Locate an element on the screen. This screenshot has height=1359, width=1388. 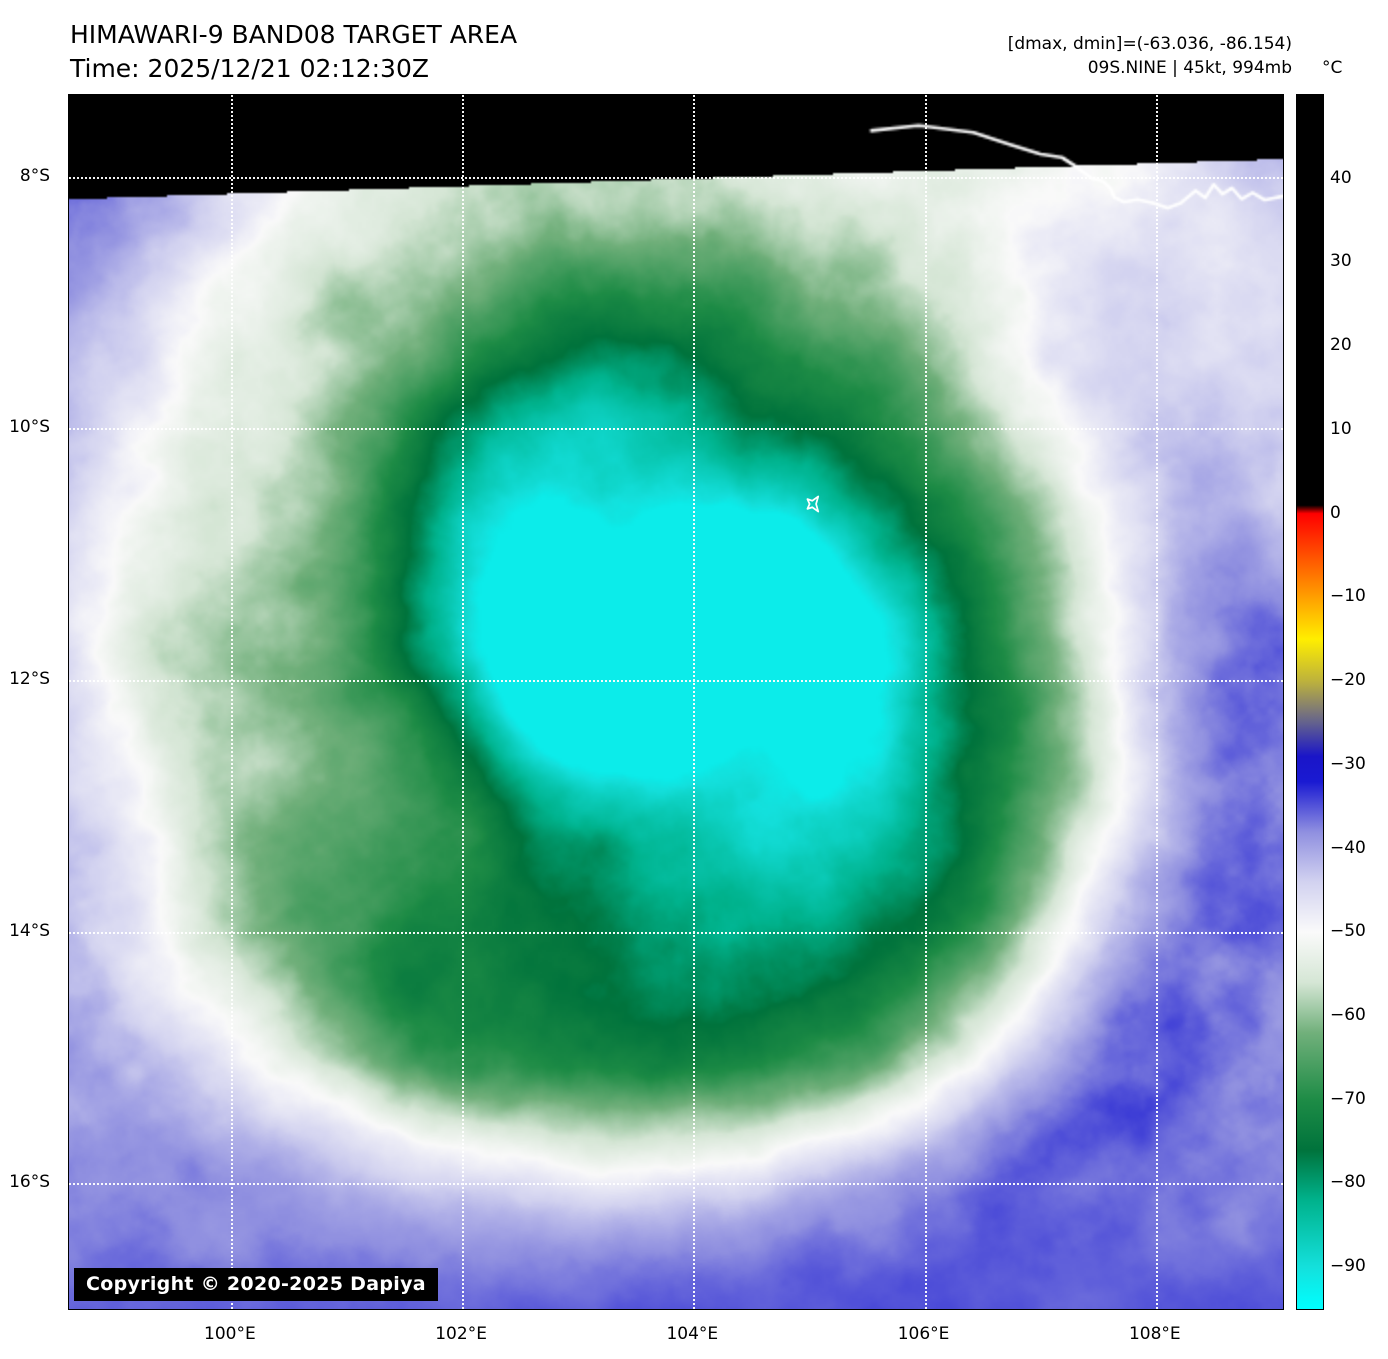
colorbar-unit-label: °C is located at coordinates (1332, 68).